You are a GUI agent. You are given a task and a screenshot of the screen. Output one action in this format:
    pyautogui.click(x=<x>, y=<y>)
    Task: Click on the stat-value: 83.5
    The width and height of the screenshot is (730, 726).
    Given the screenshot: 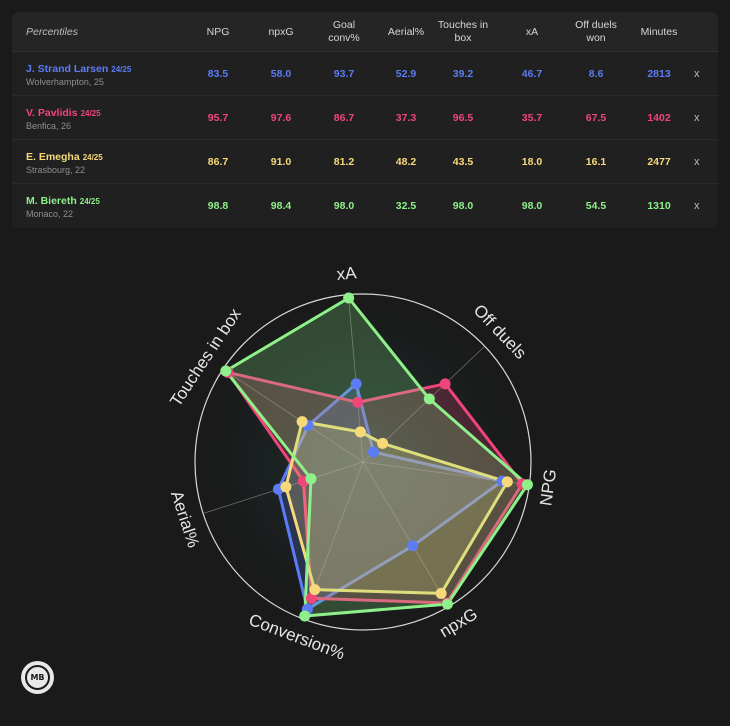 What is the action you would take?
    pyautogui.click(x=218, y=74)
    